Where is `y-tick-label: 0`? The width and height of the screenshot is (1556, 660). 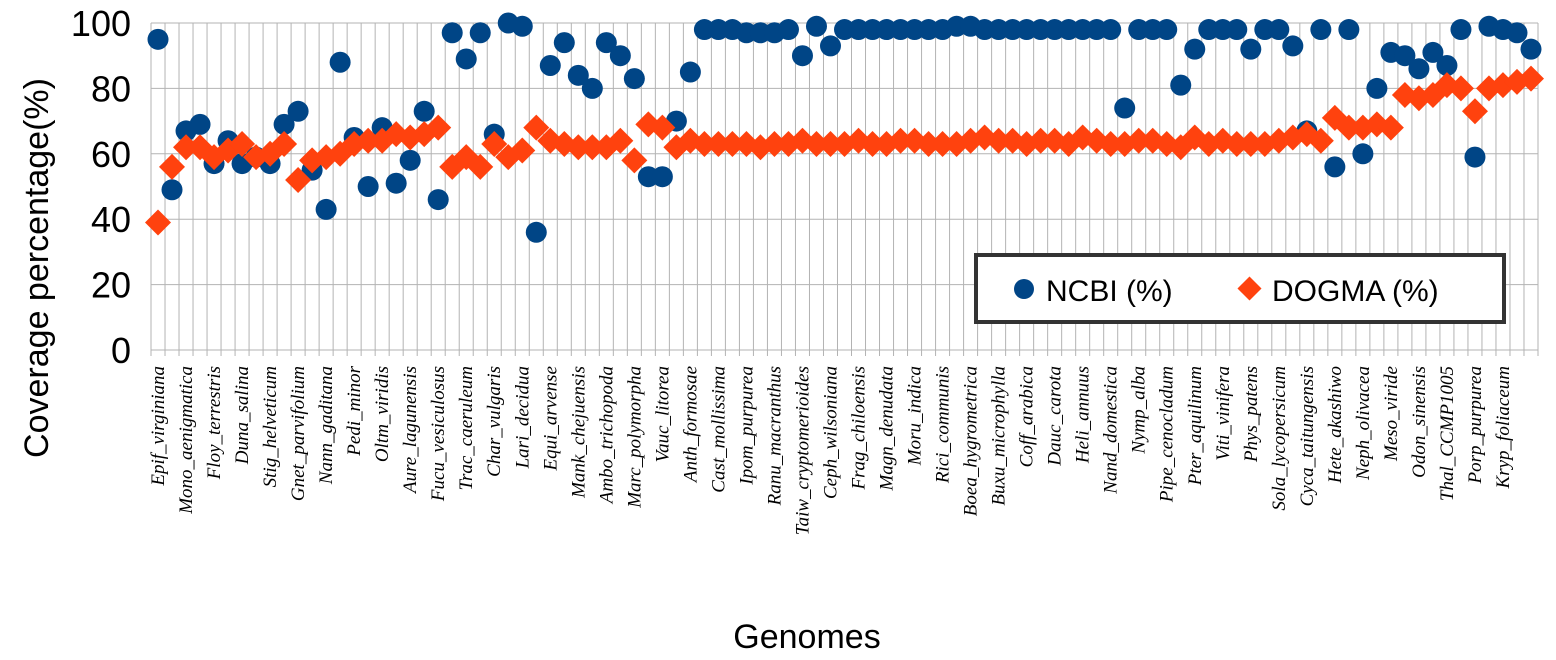
y-tick-label: 0 is located at coordinates (121, 350).